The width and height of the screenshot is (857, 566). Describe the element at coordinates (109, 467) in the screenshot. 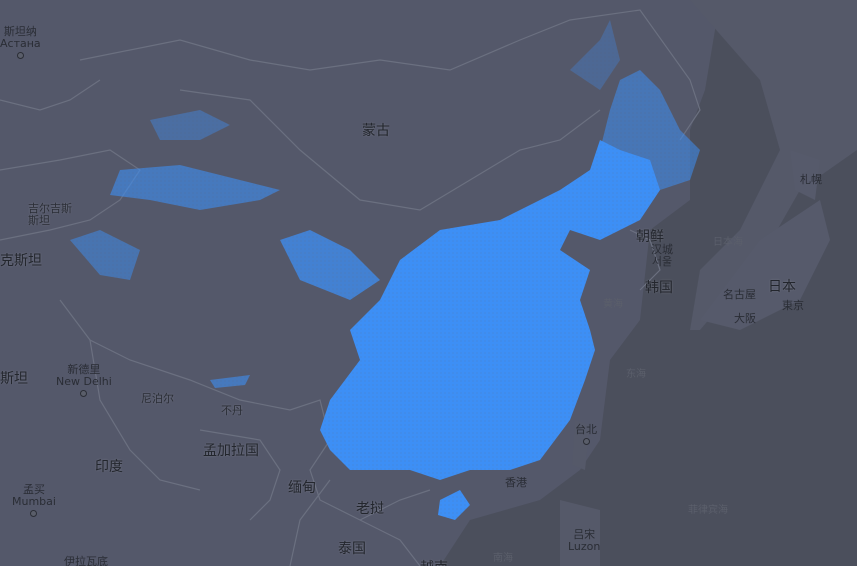

I see `label-india: 印度` at that location.